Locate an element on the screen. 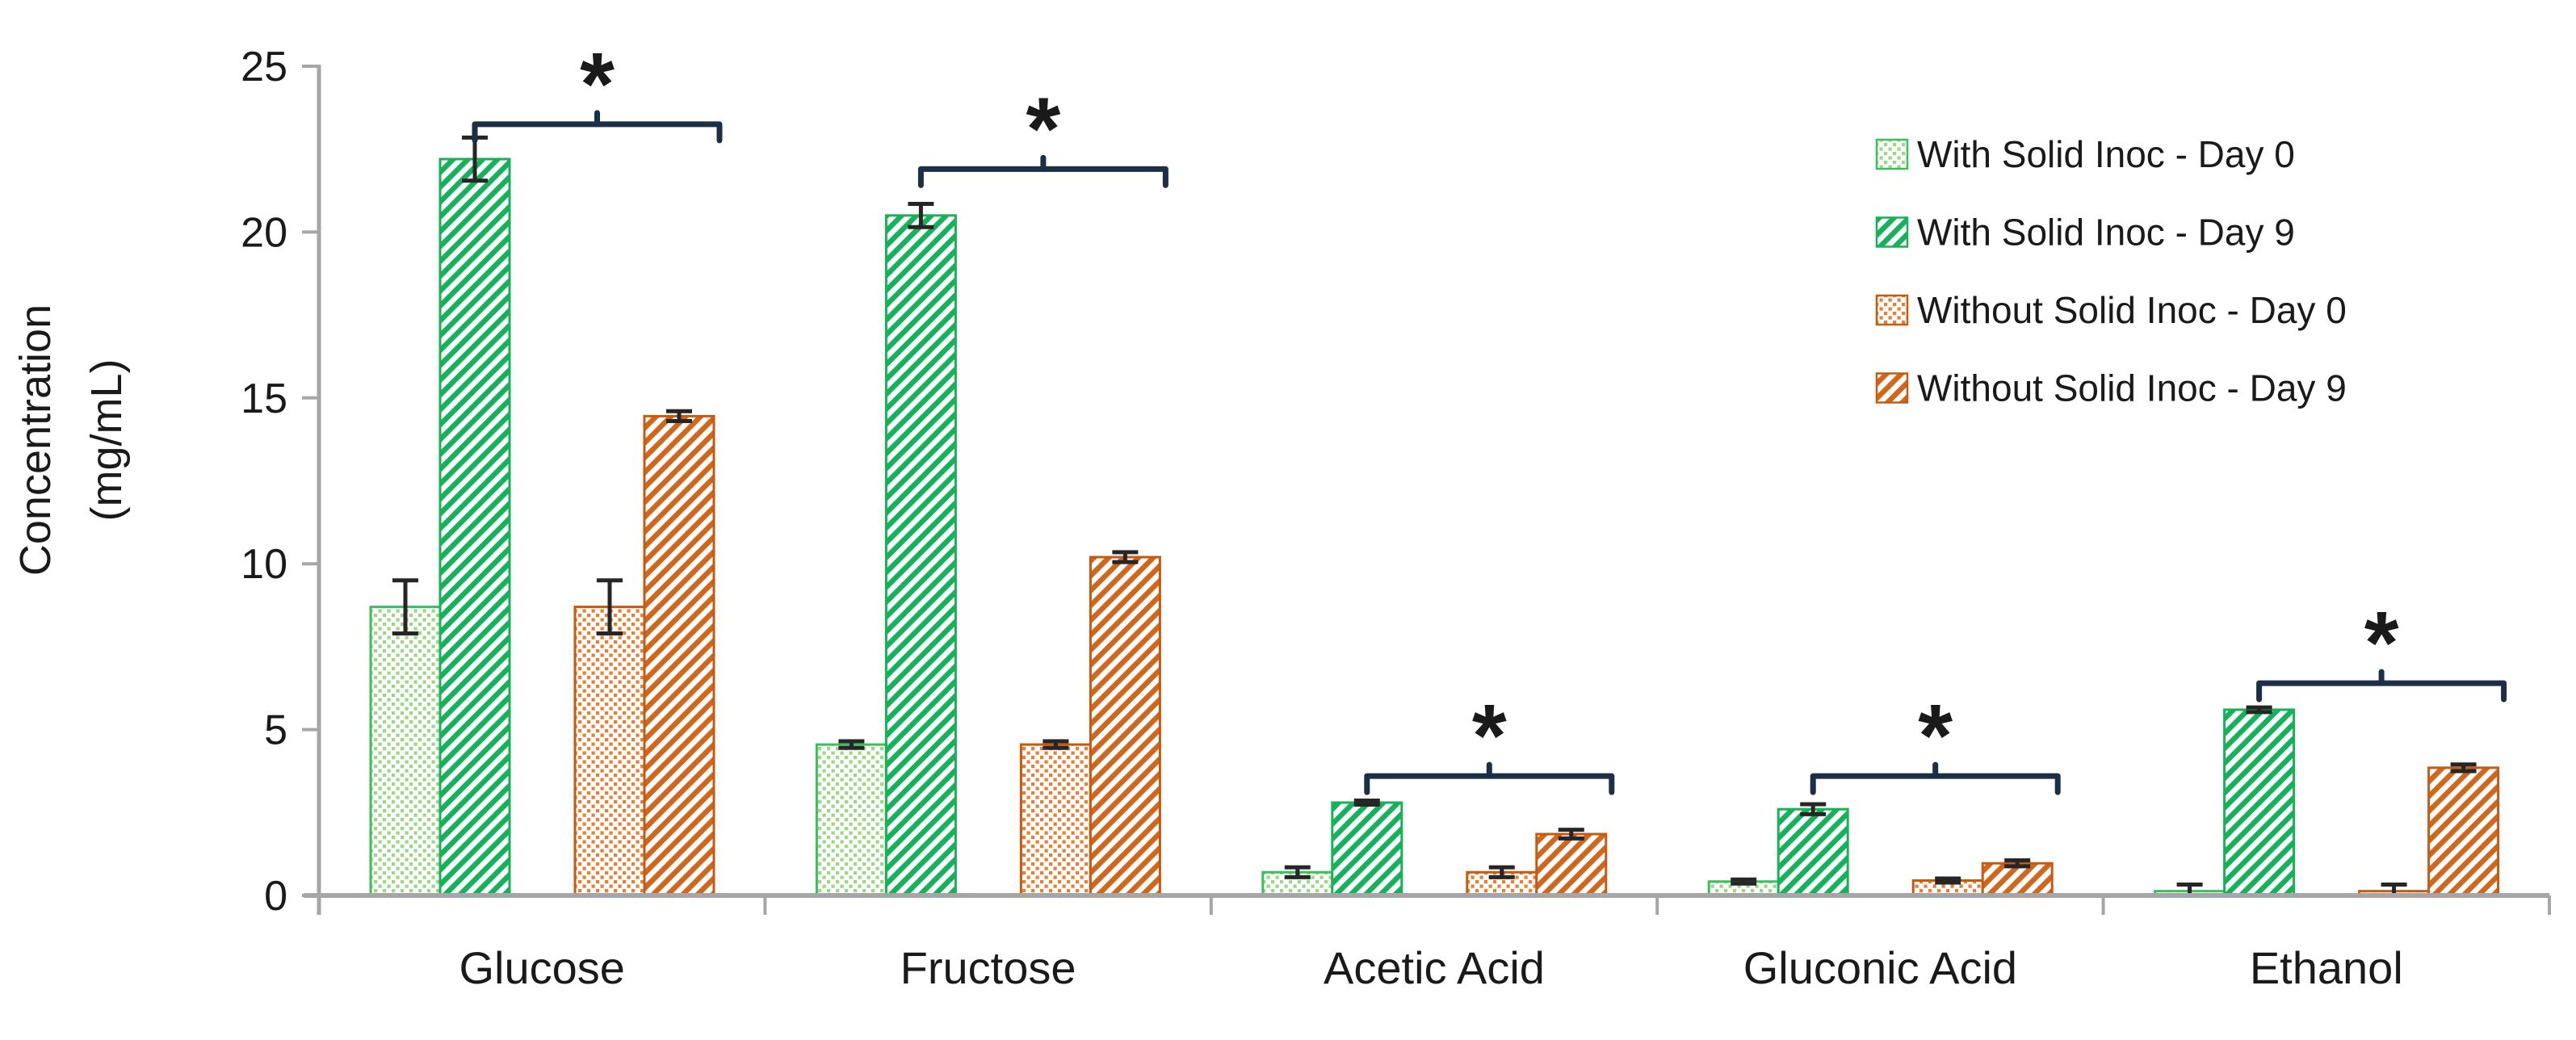 The image size is (2576, 1040). y-tick-label: 15 is located at coordinates (264, 398).